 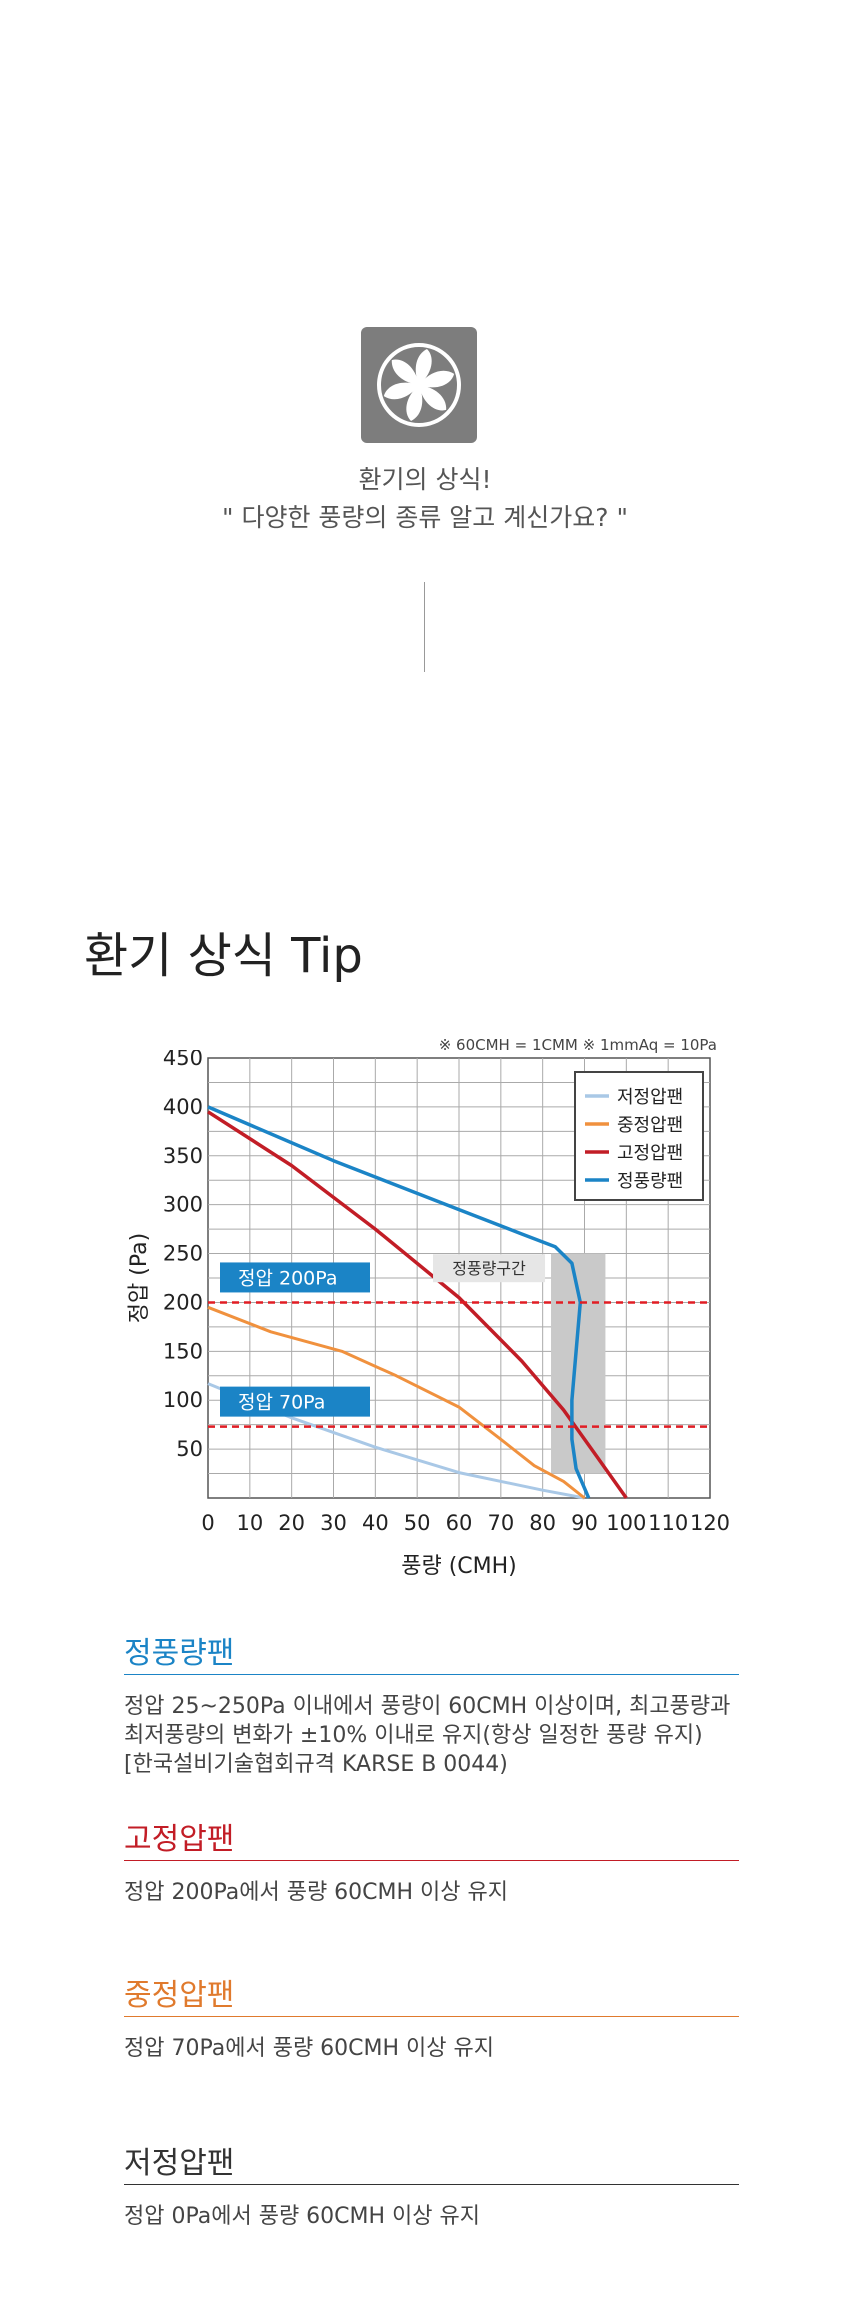 What do you see at coordinates (425, 517) in the screenshot?
I see `intro-line-2: " 다양한 풍량의 종류 알고 계신가요? "` at bounding box center [425, 517].